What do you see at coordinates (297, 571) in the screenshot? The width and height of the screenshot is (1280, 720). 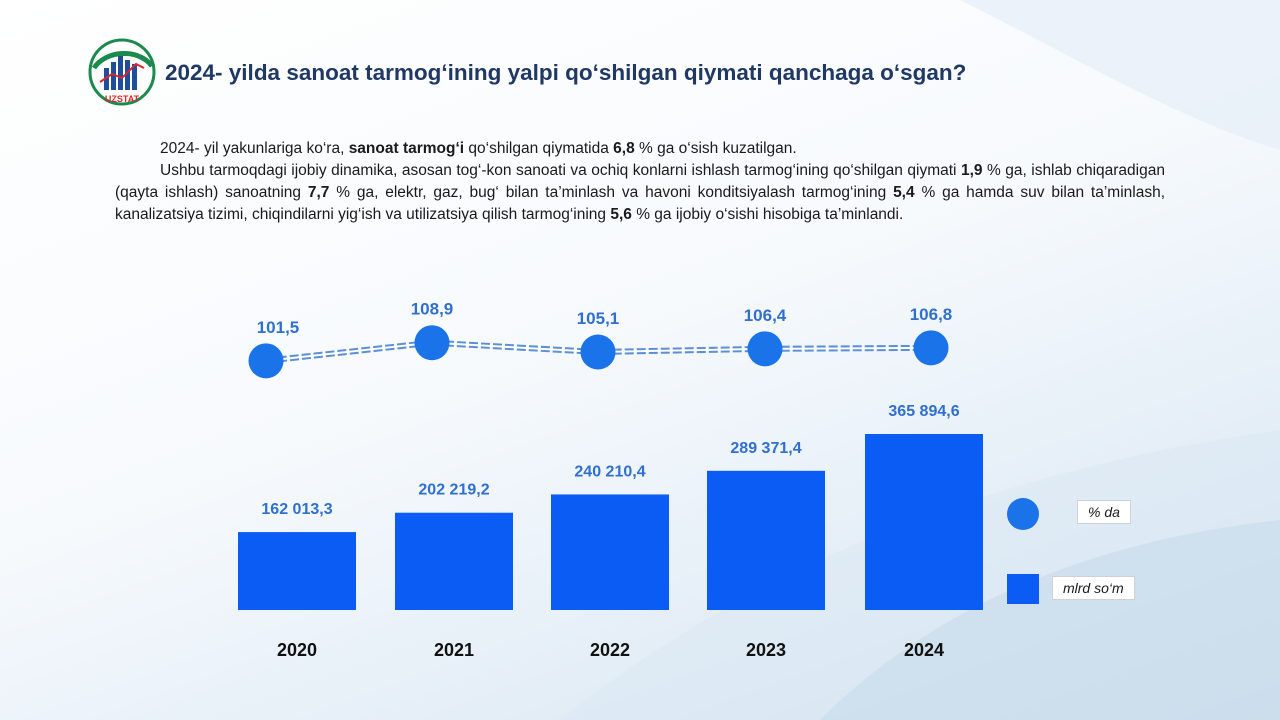 I see `bar-2020` at bounding box center [297, 571].